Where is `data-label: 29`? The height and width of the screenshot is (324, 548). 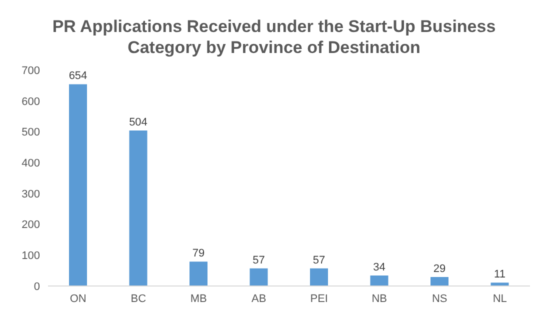
data-label: 29 is located at coordinates (439, 269).